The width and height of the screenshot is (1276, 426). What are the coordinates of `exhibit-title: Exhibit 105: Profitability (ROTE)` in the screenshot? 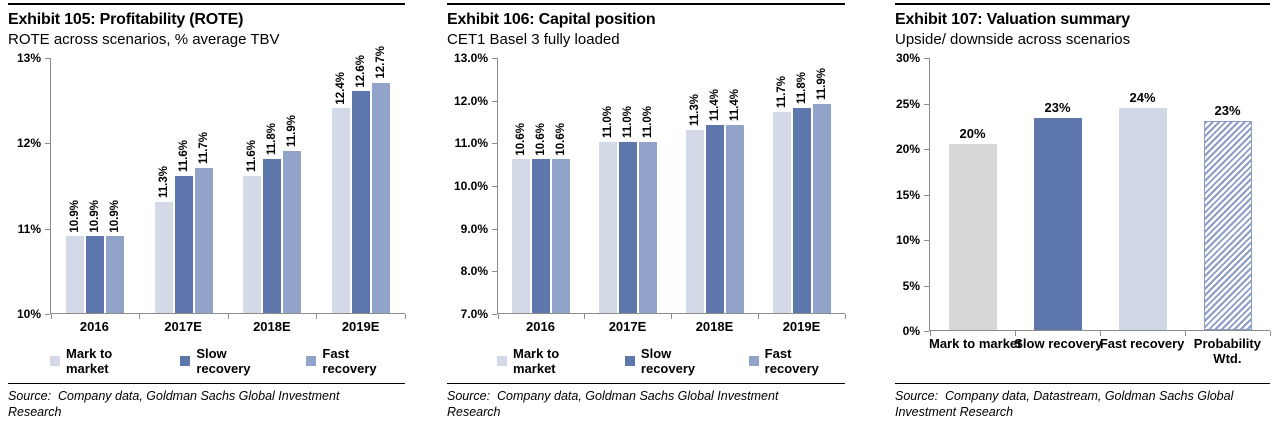 It's located at (126, 19).